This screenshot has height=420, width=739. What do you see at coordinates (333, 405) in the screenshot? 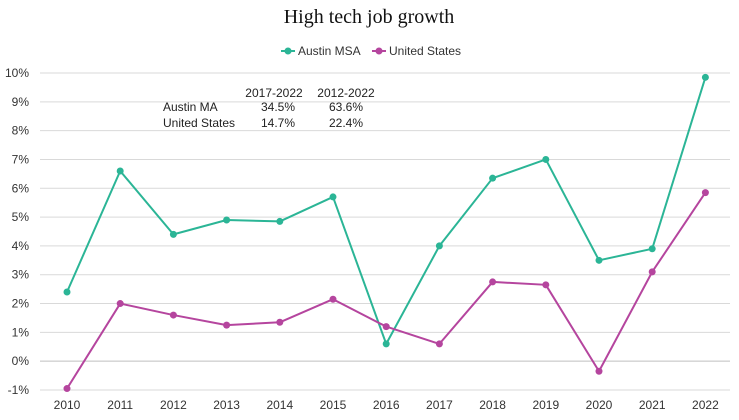
I see `x-tick-label: 2015` at bounding box center [333, 405].